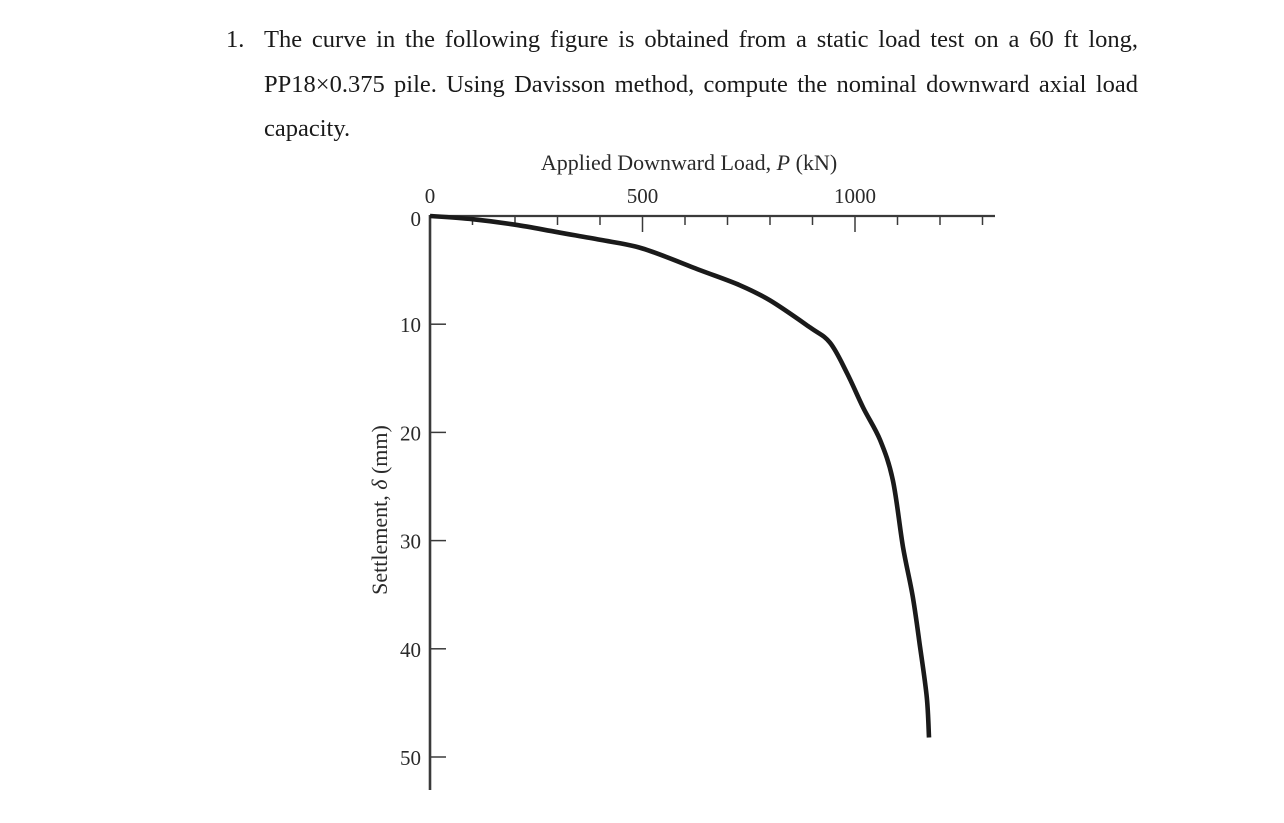 This screenshot has width=1284, height=823. I want to click on x-tick-label: 1000, so click(855, 196).